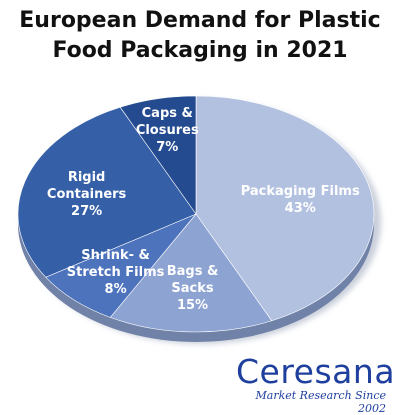  I want to click on pie-slice-label: Rigid Containers 27%, so click(87, 194).